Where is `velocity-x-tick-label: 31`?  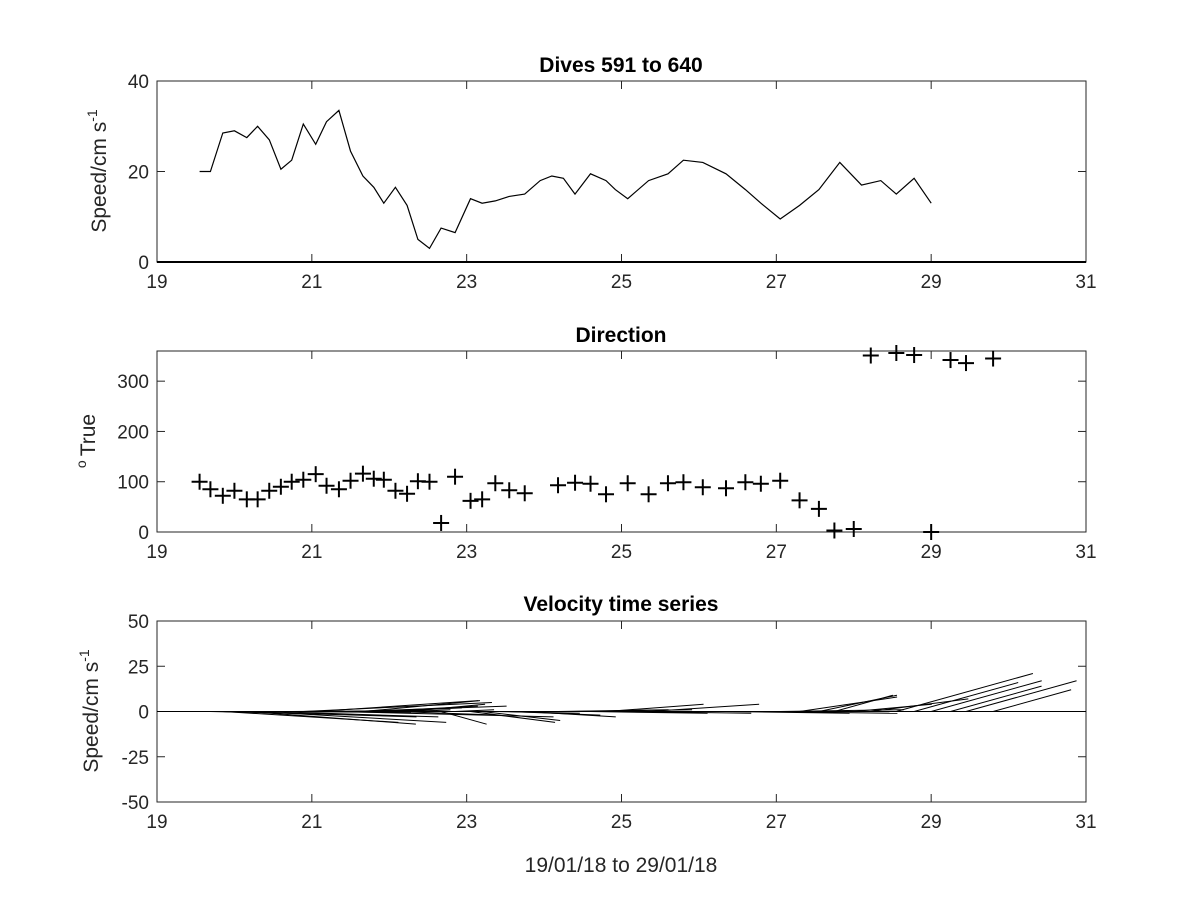
velocity-x-tick-label: 31 is located at coordinates (1085, 822).